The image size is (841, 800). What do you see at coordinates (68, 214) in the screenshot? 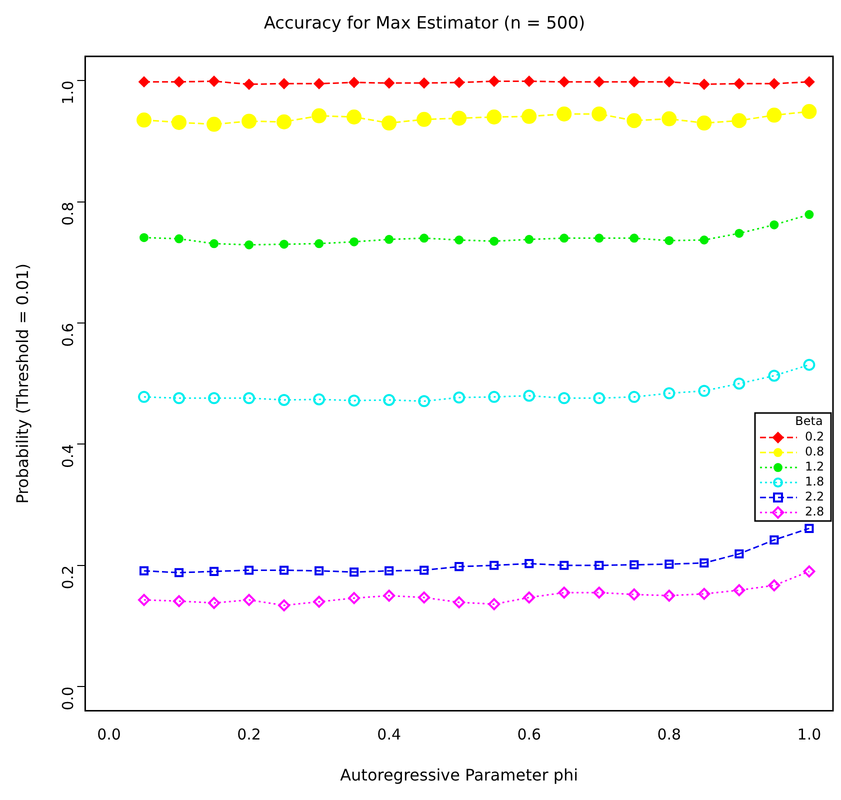
I see `y-tick-label: 0.8` at bounding box center [68, 214].